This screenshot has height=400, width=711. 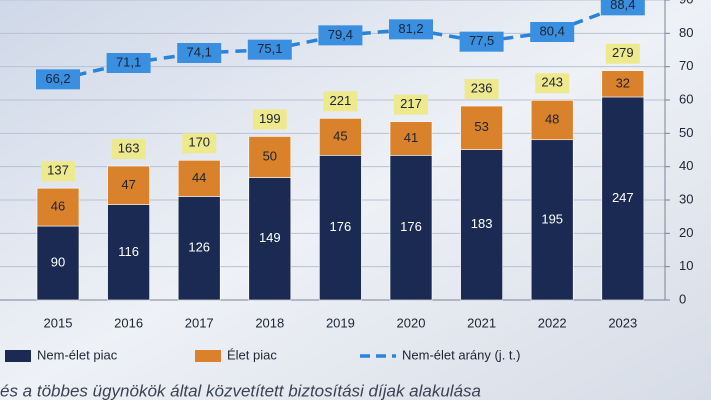 I want to click on total-label: 236, so click(x=482, y=87).